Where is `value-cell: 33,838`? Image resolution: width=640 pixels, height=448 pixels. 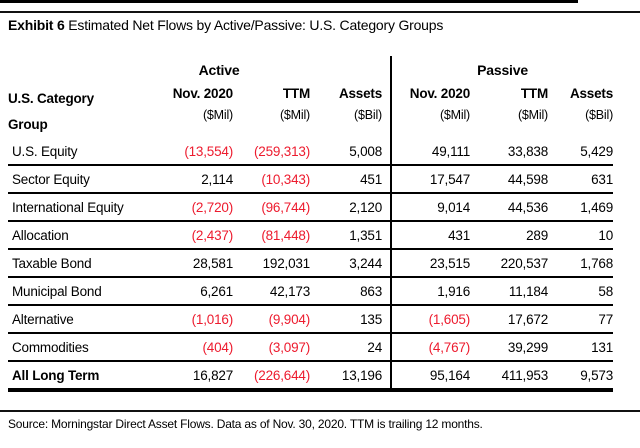
value-cell: 33,838 is located at coordinates (509, 152).